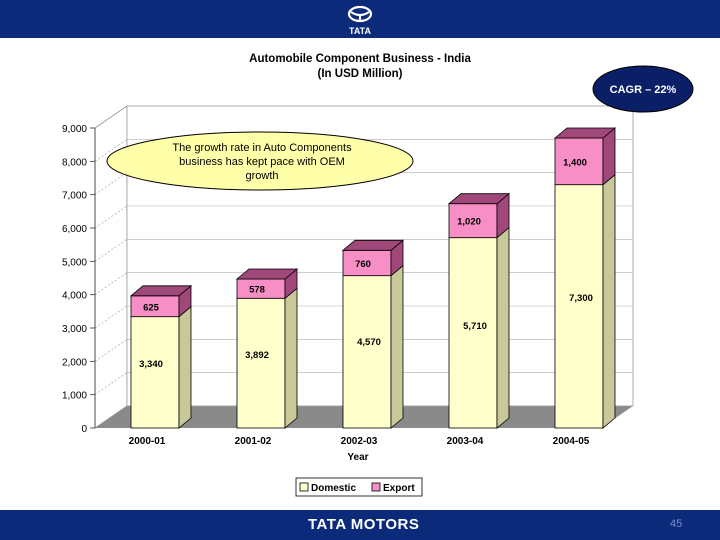 This screenshot has height=540, width=720. Describe the element at coordinates (357, 457) in the screenshot. I see `x-axis-label: Year` at that location.